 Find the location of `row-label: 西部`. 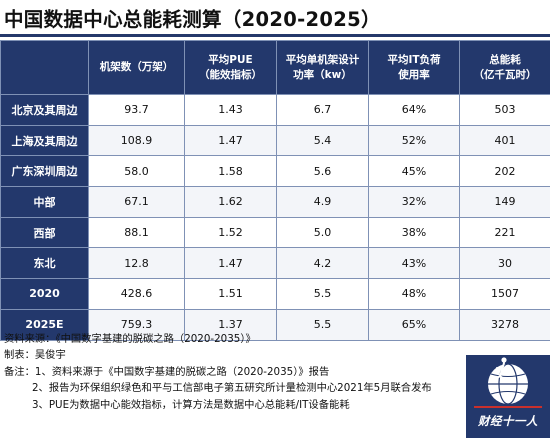

row-label: 西部 is located at coordinates (44, 232).